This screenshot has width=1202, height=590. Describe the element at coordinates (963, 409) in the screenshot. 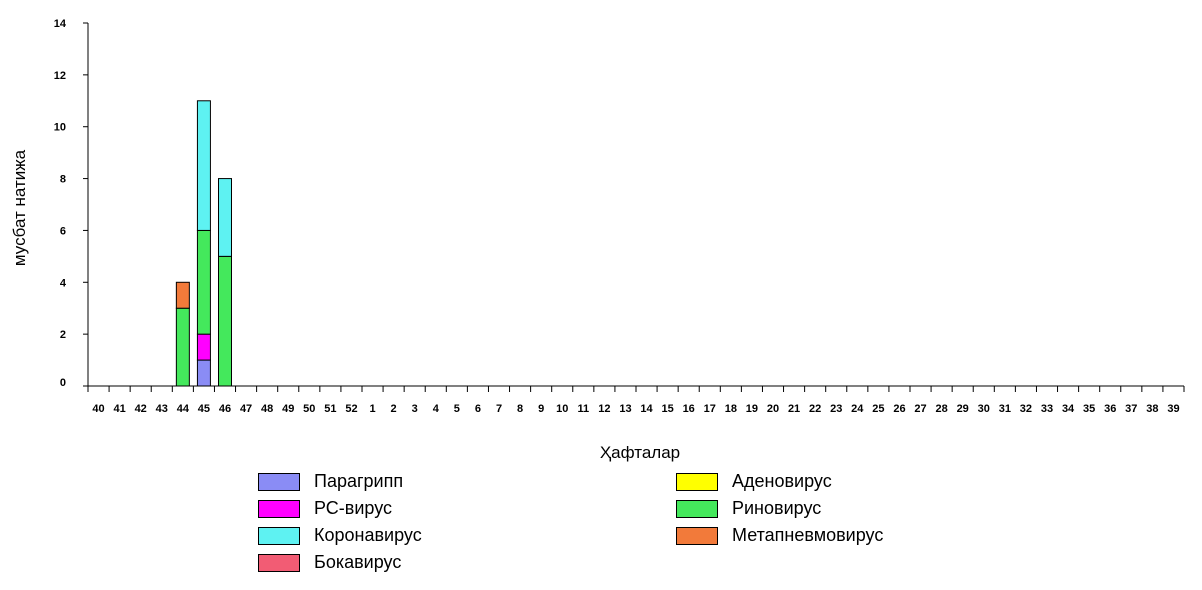

I see `x-tick-label: 29` at that location.